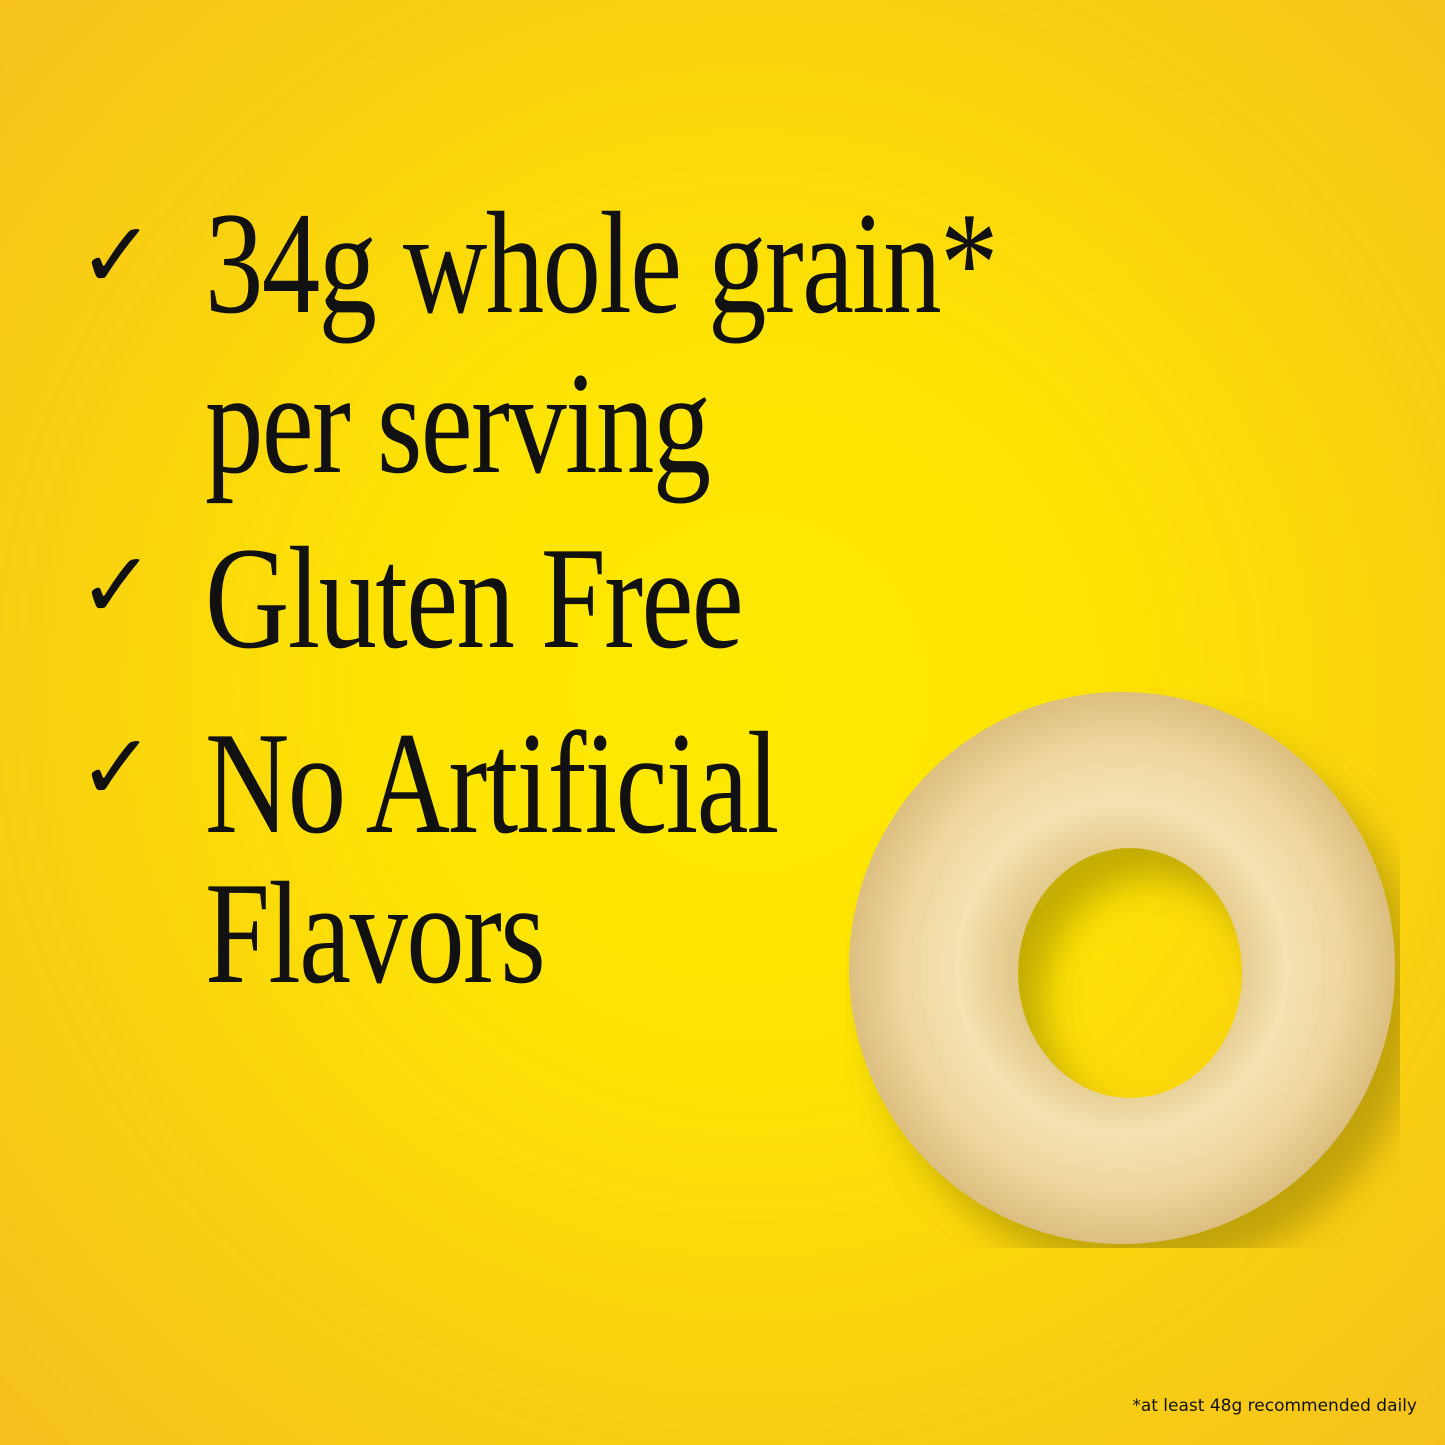  I want to click on benefit-whole-grain-line2: per serving, so click(458, 423).